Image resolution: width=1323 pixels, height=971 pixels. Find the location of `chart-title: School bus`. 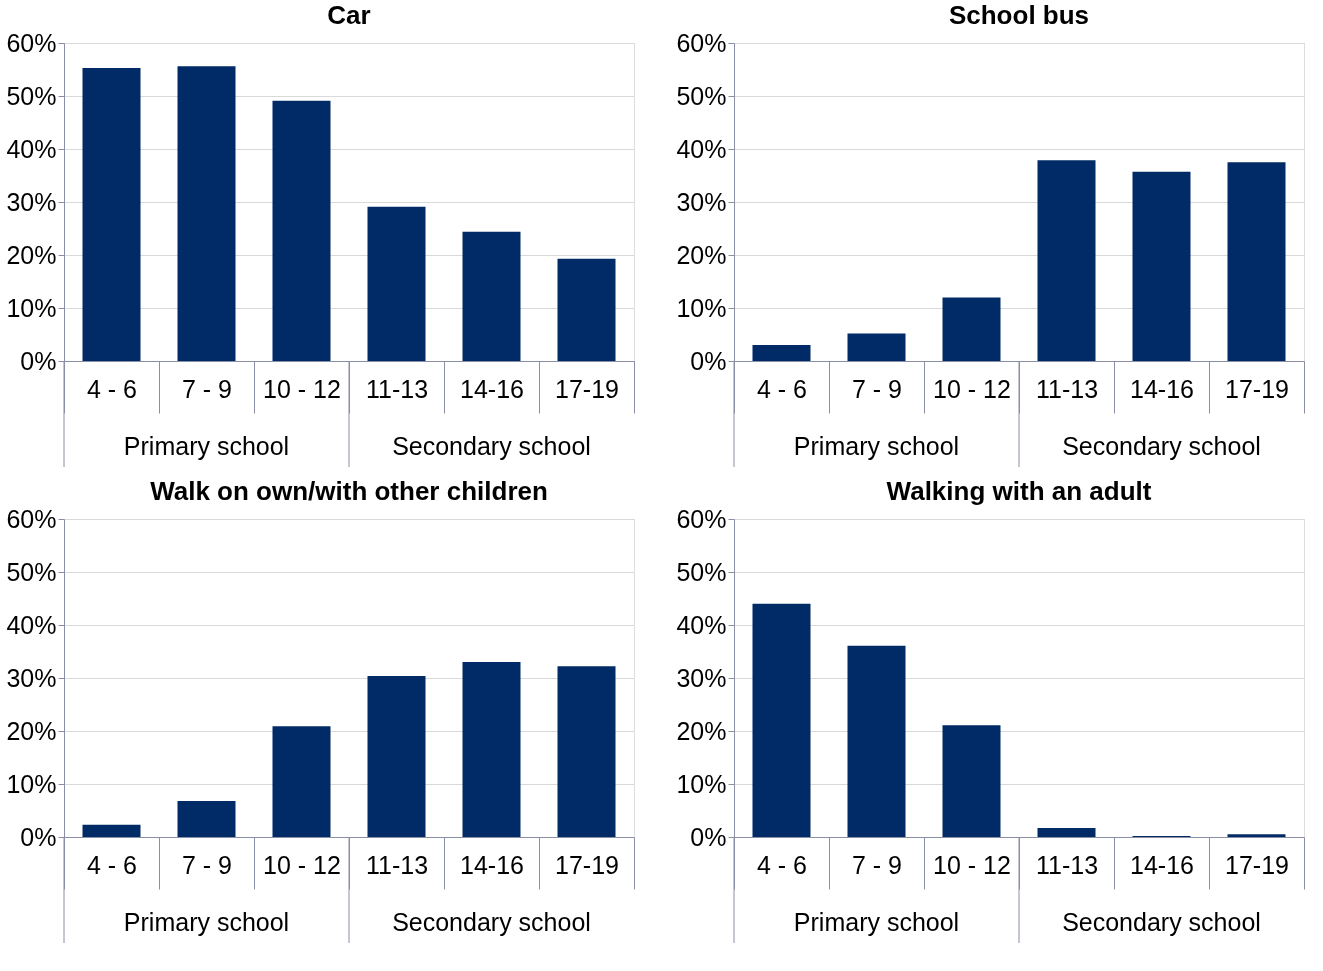

chart-title: School bus is located at coordinates (1019, 15).